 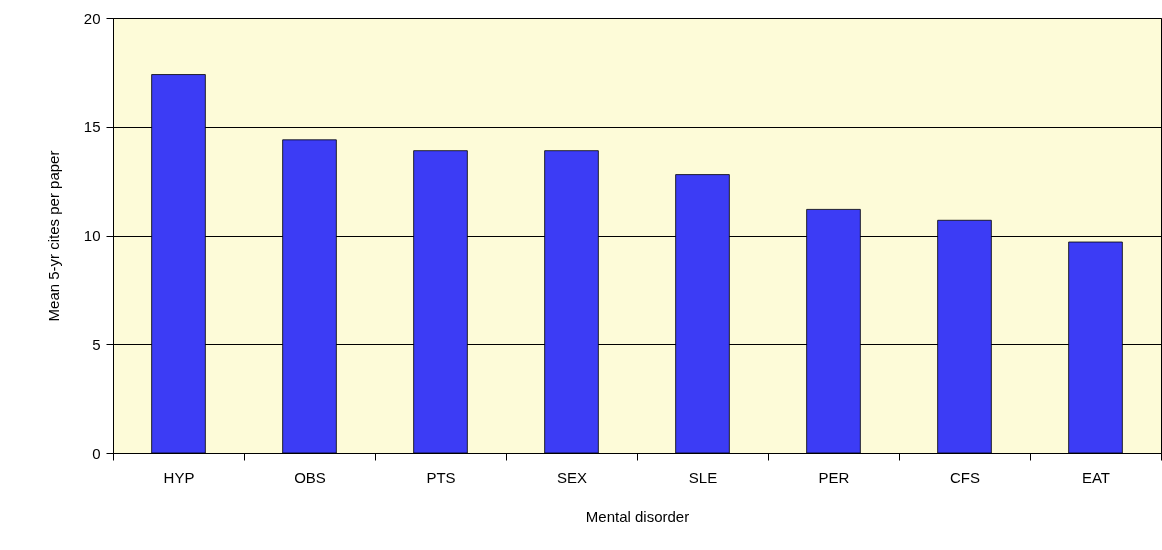 What do you see at coordinates (1096, 477) in the screenshot?
I see `x-tick-label: EAT` at bounding box center [1096, 477].